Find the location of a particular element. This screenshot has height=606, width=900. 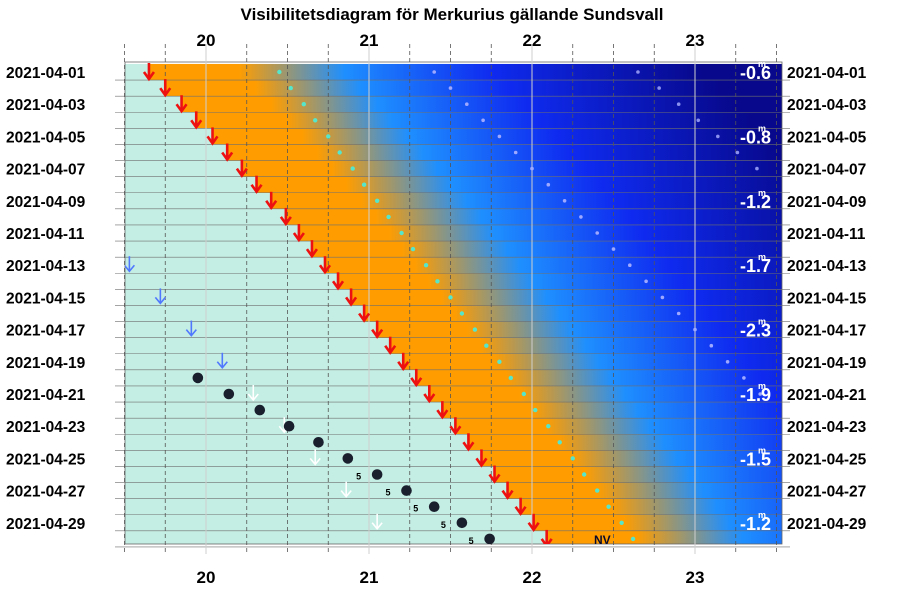

y-date-label-left: 2021-04-01 is located at coordinates (46, 73).